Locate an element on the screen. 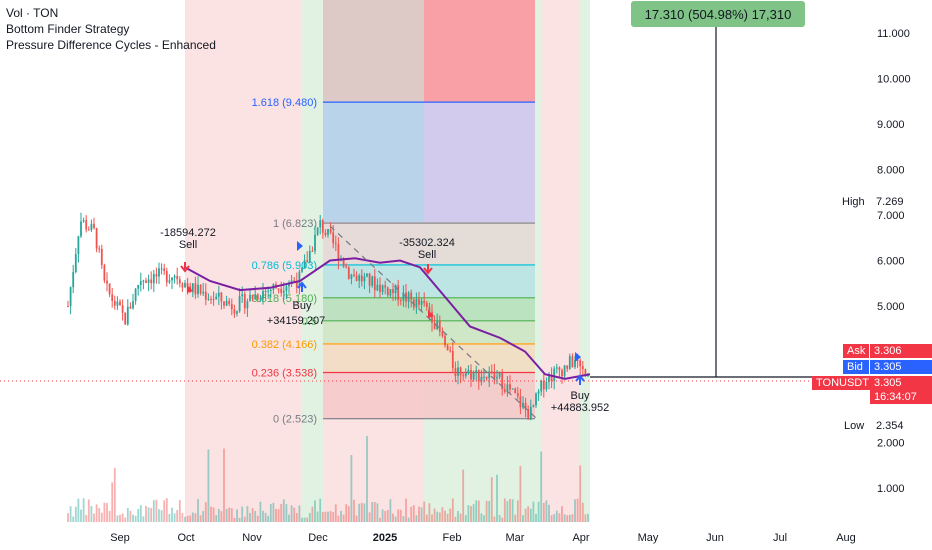 The width and height of the screenshot is (932, 550). symbol-label: TONUSDT is located at coordinates (841, 383).